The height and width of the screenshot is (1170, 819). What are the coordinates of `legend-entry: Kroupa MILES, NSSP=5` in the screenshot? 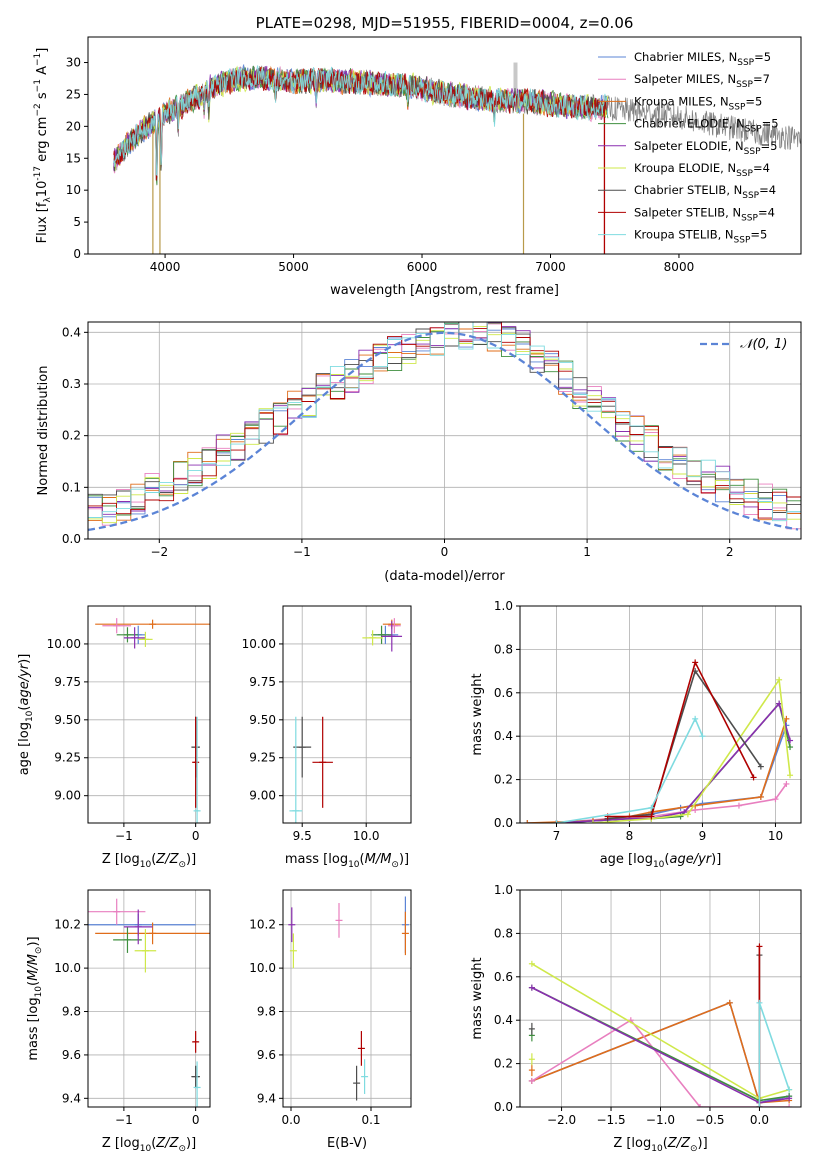 It's located at (698, 103).